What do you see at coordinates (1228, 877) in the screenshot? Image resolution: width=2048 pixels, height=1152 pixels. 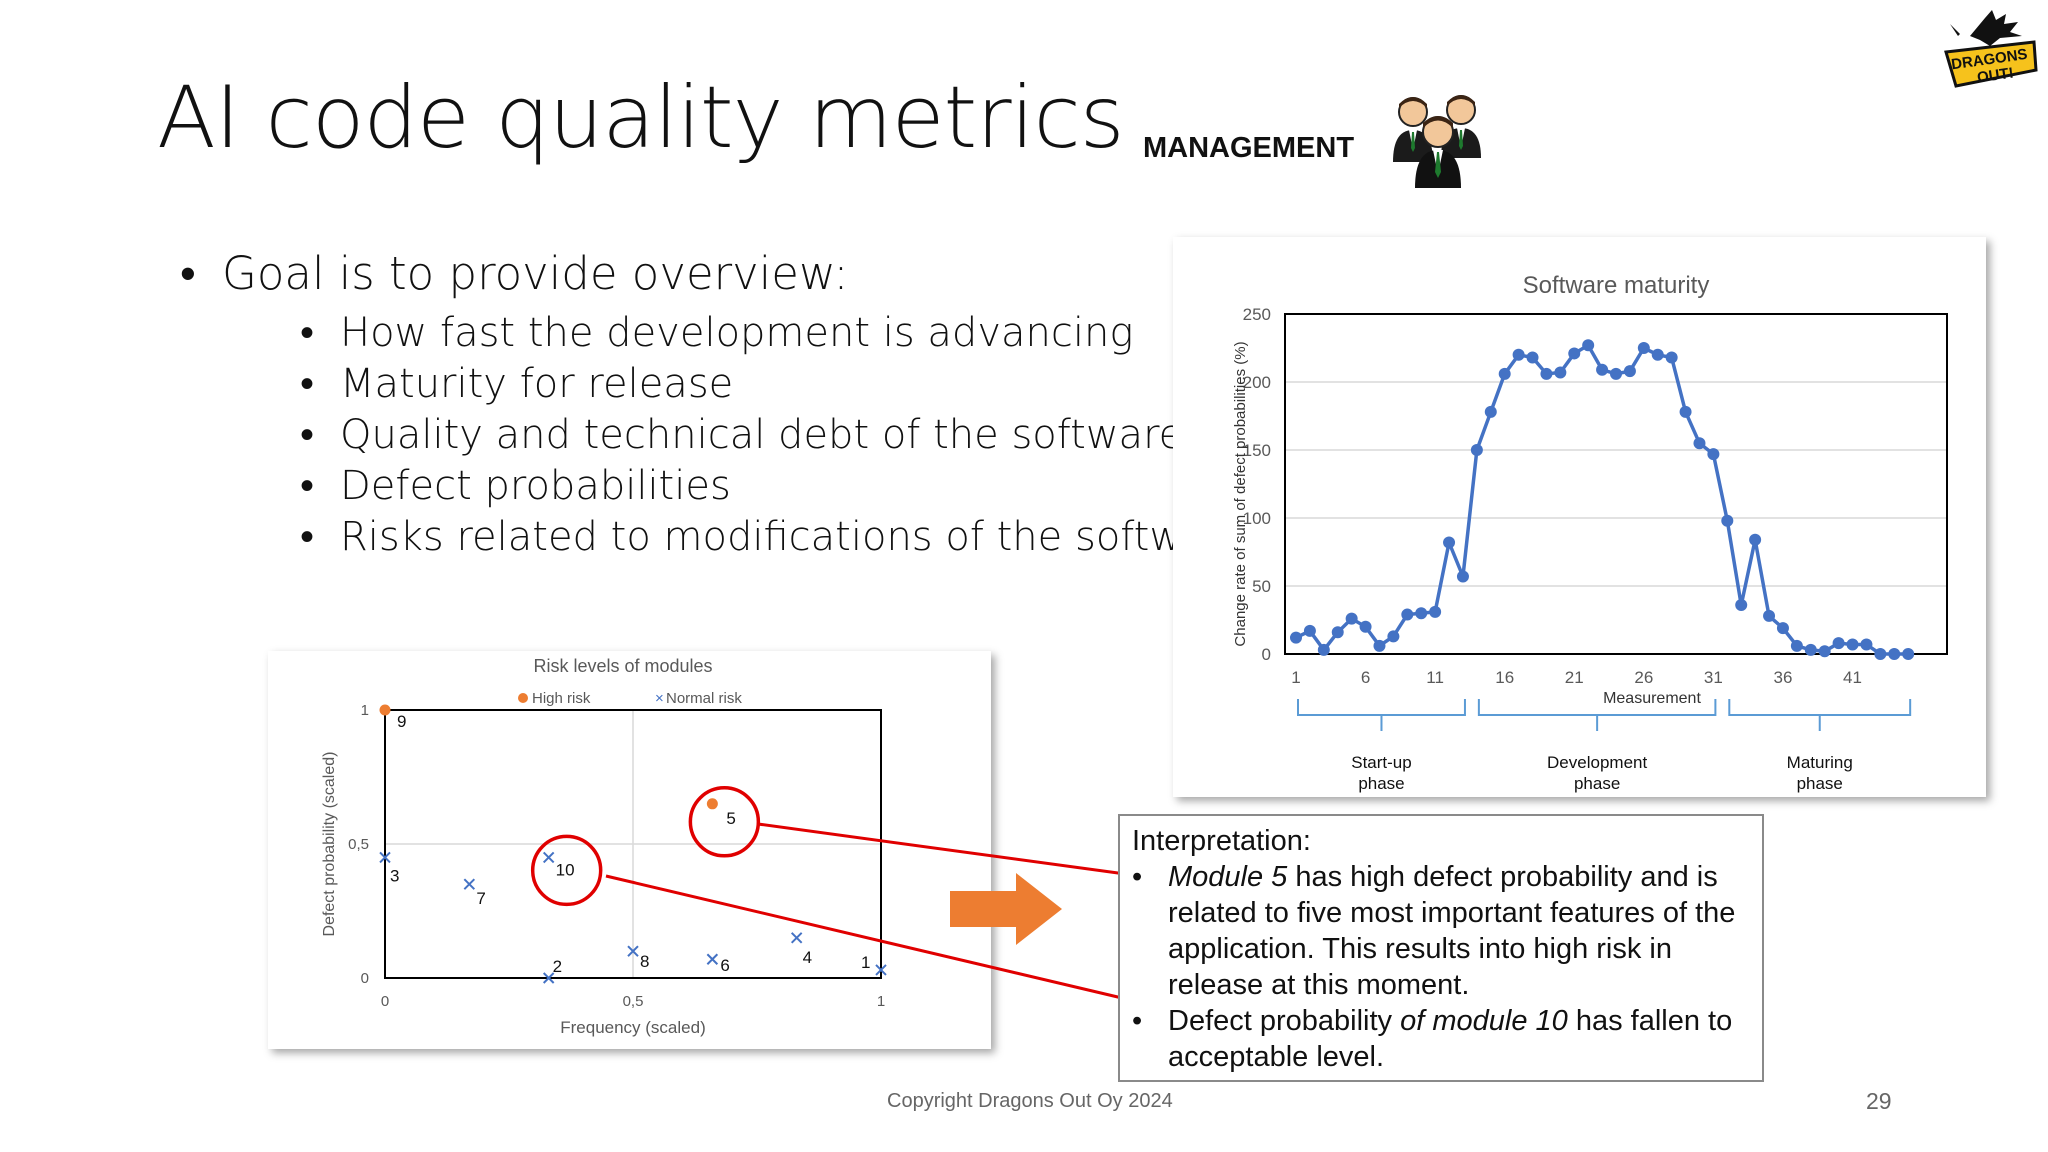 I see `interpretation-item1-em: Module 5` at bounding box center [1228, 877].